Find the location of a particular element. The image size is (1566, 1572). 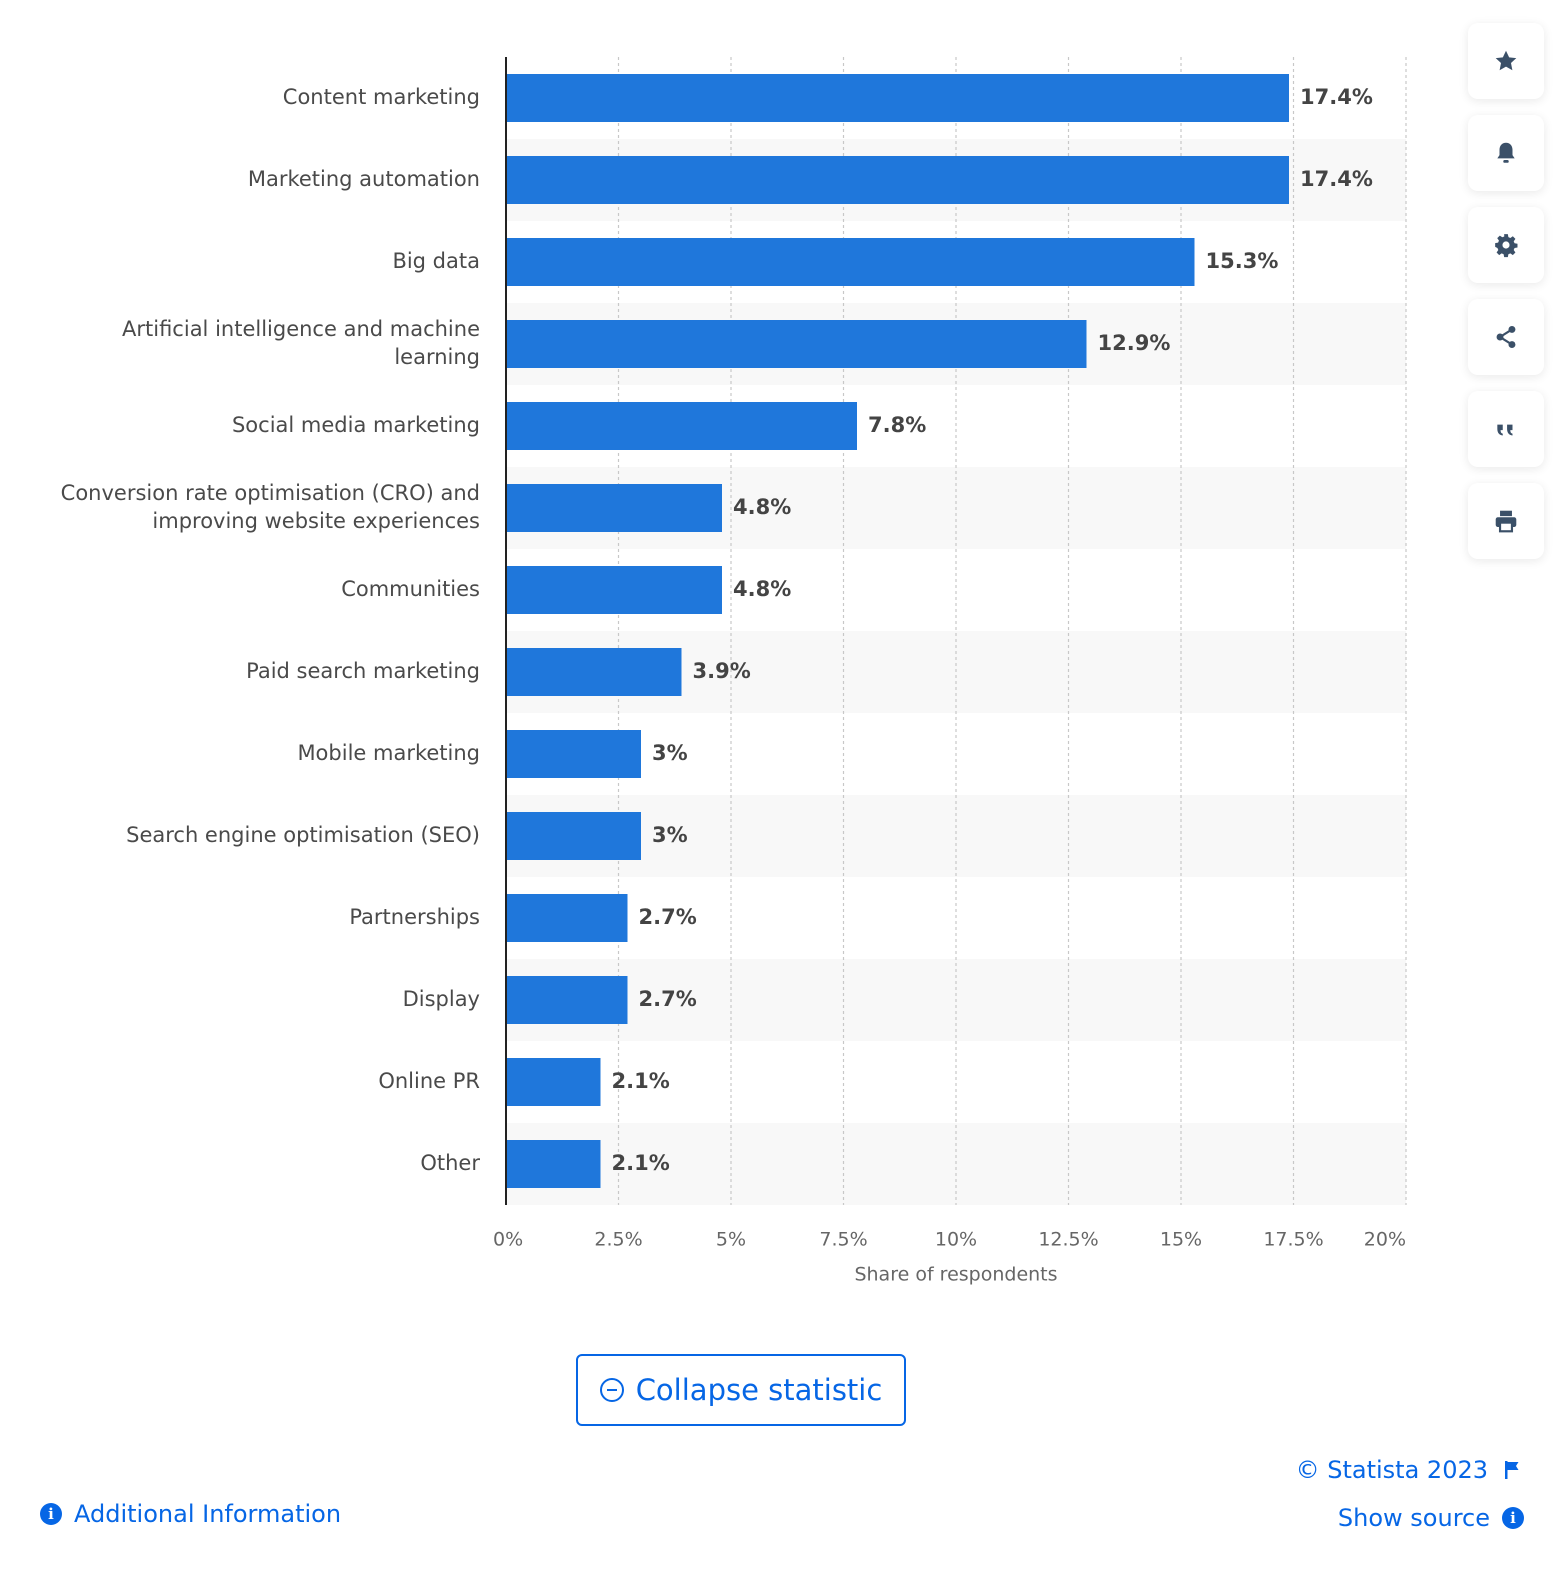

print-button is located at coordinates (1506, 521).